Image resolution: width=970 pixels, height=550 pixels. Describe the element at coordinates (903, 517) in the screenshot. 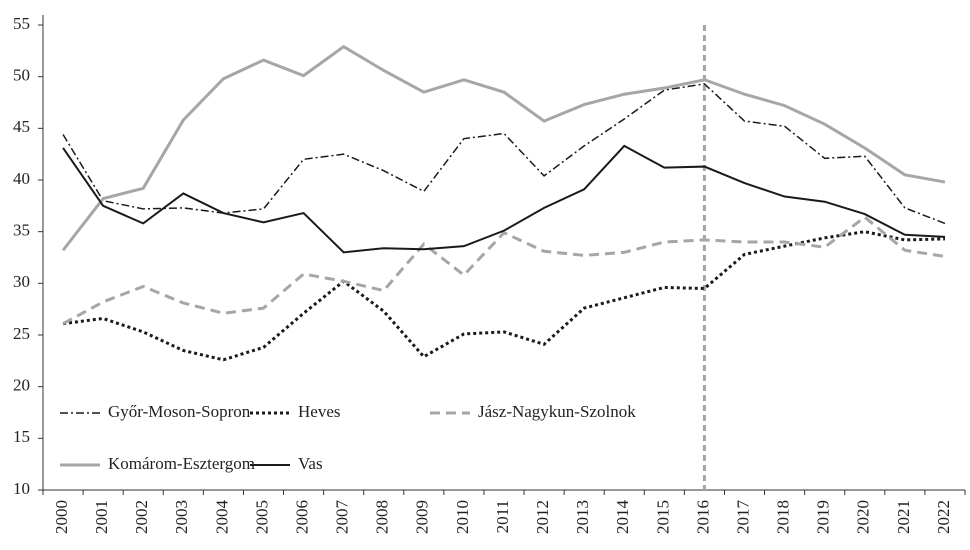

I see `x-tick-label: 2021` at that location.